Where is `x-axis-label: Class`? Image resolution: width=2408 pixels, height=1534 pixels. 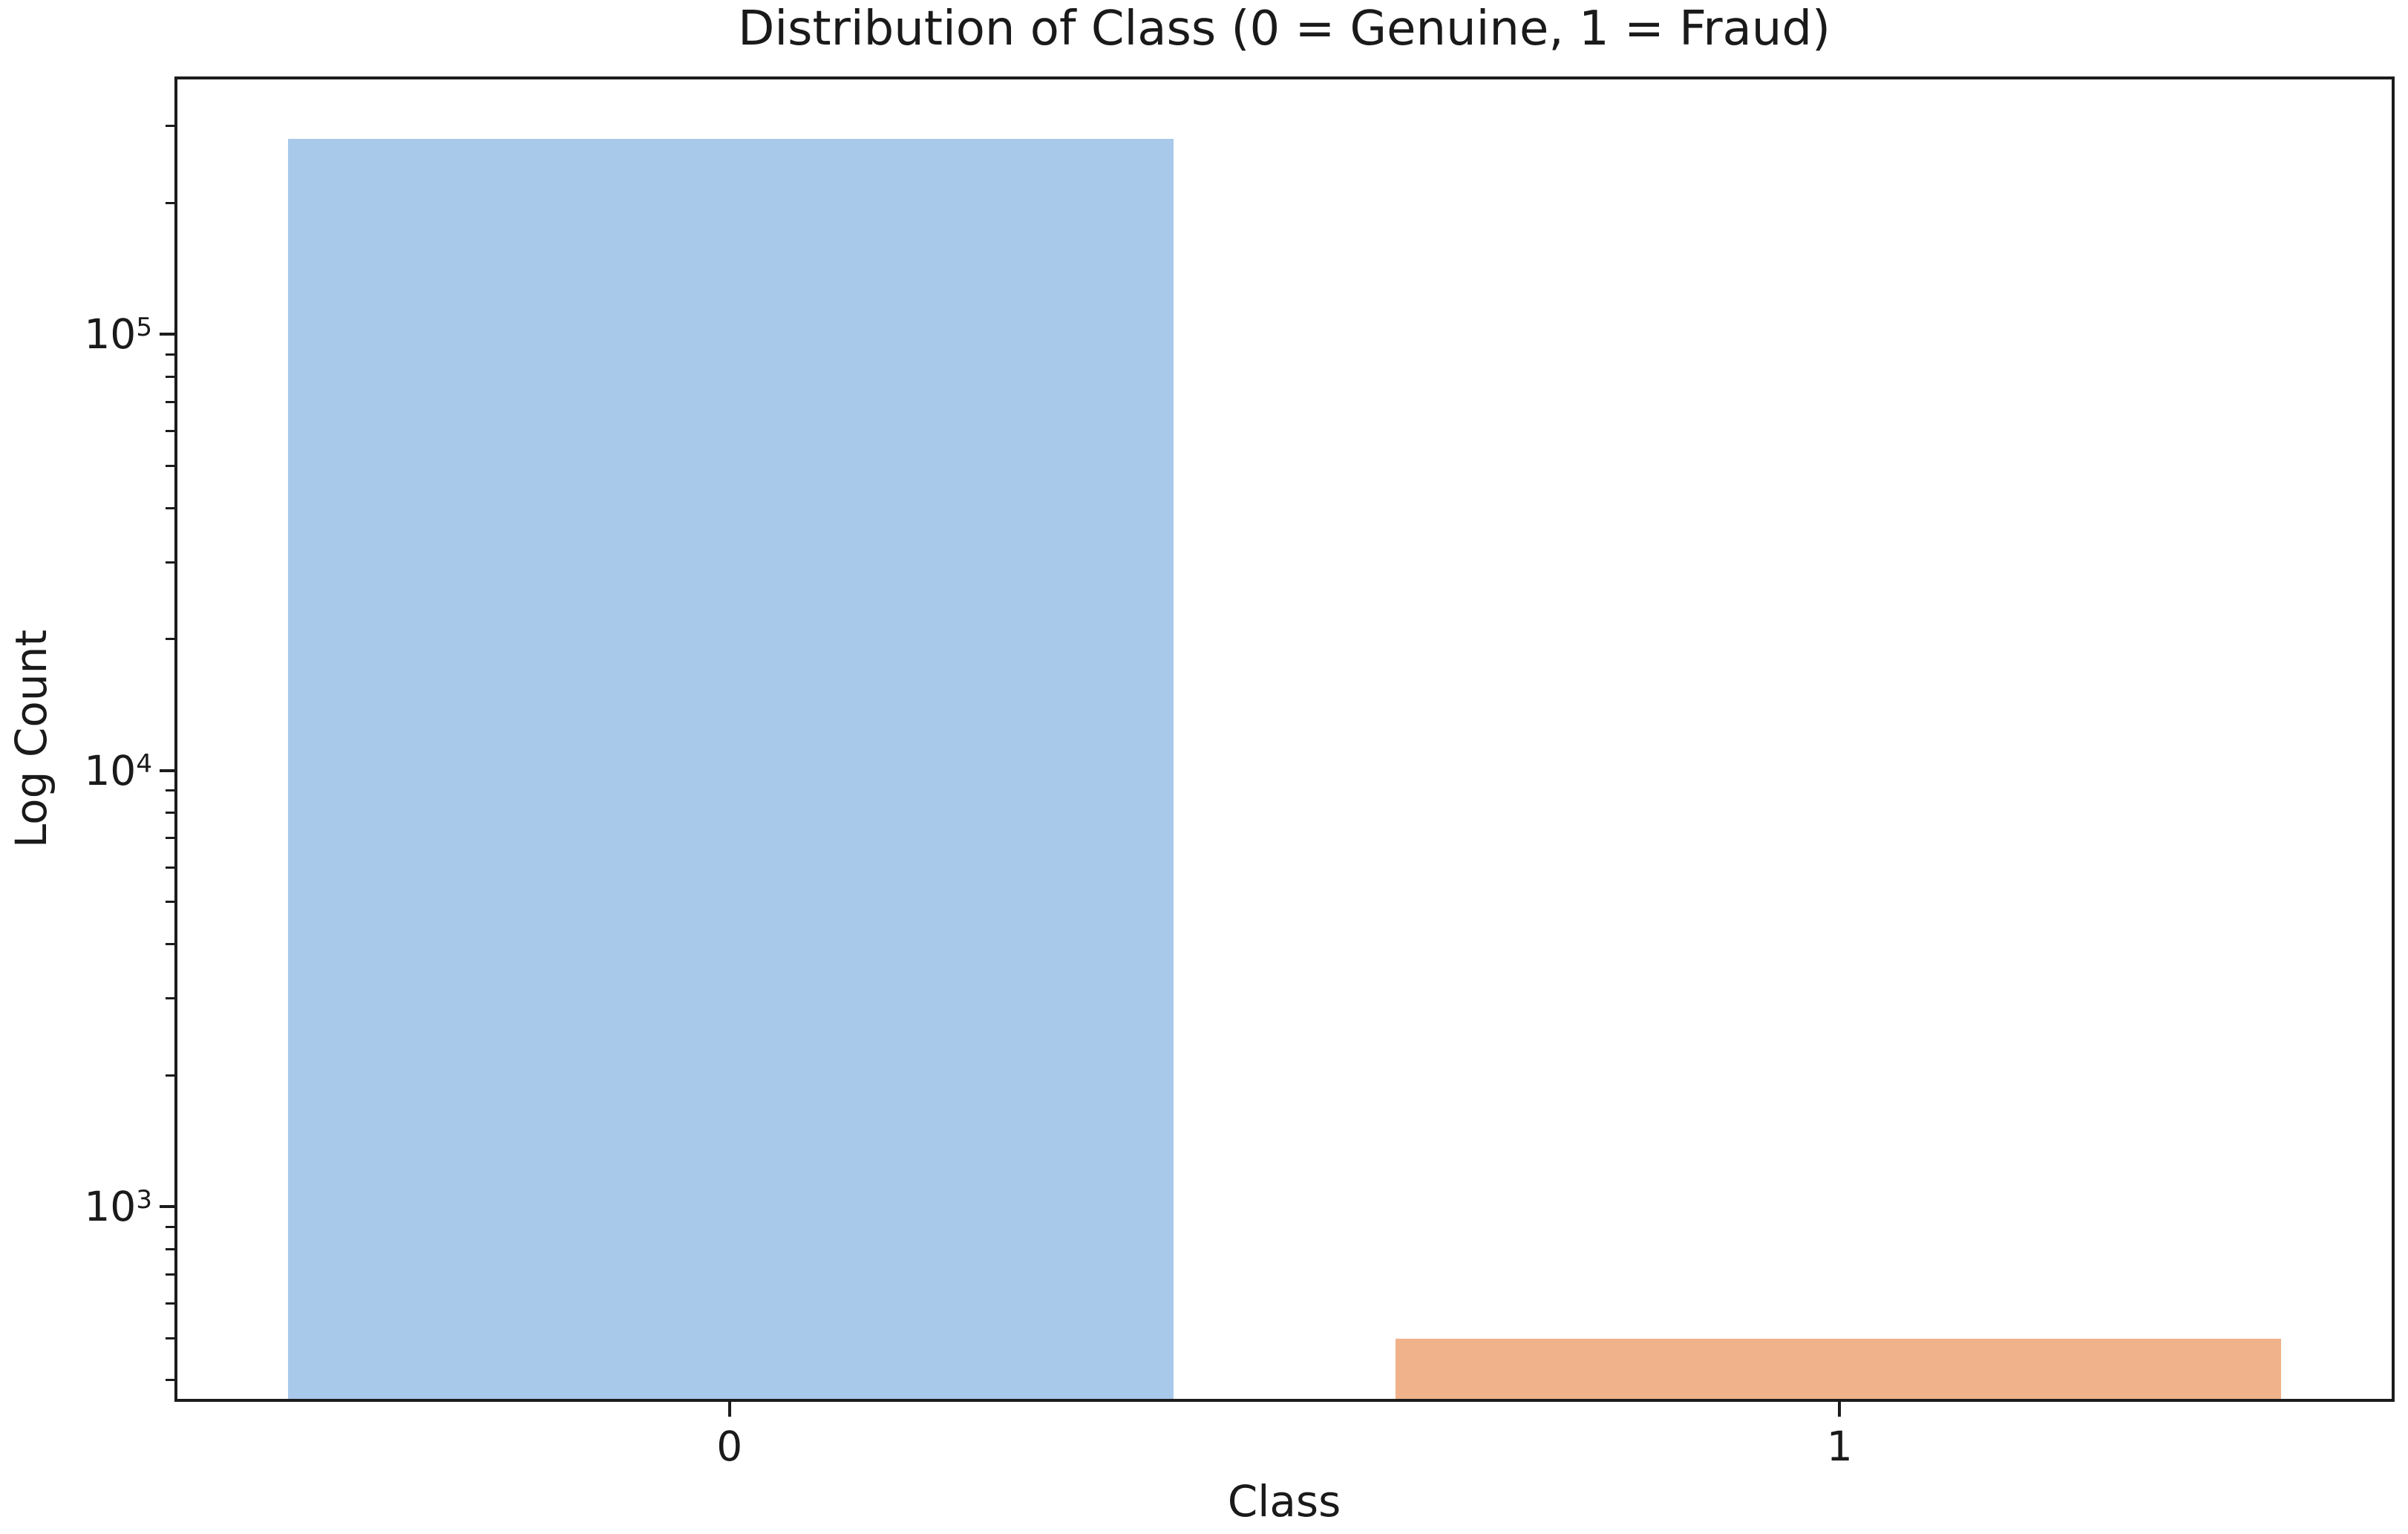
x-axis-label: Class is located at coordinates (1284, 1501).